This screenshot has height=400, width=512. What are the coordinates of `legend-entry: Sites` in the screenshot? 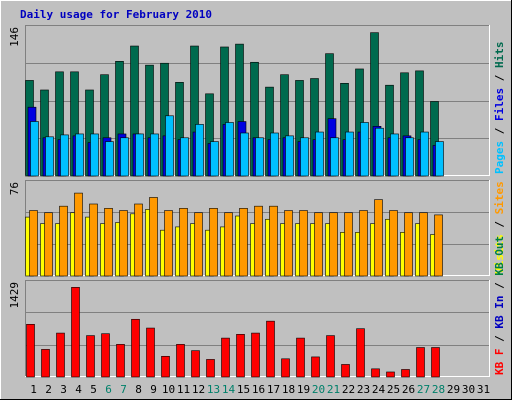 It's located at (499, 197).